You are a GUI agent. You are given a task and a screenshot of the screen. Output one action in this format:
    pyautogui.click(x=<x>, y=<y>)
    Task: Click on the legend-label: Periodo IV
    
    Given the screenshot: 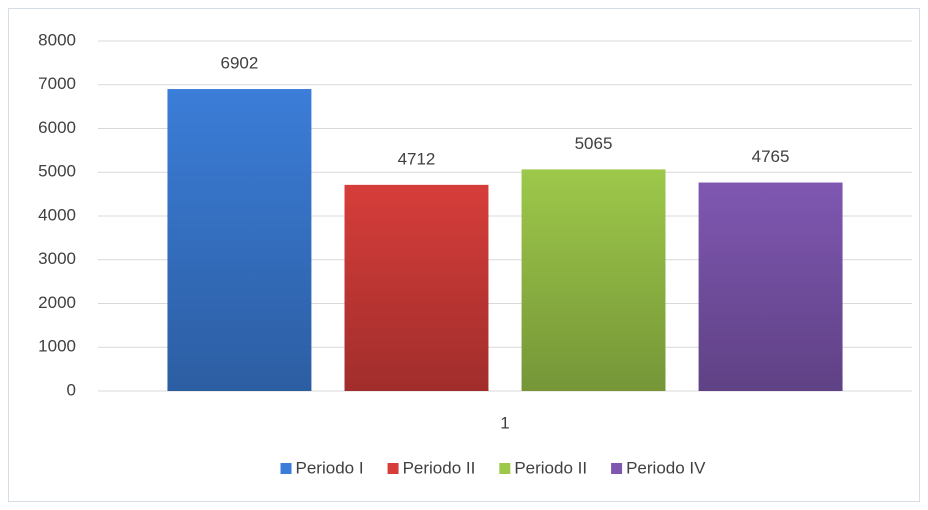 What is the action you would take?
    pyautogui.click(x=666, y=467)
    